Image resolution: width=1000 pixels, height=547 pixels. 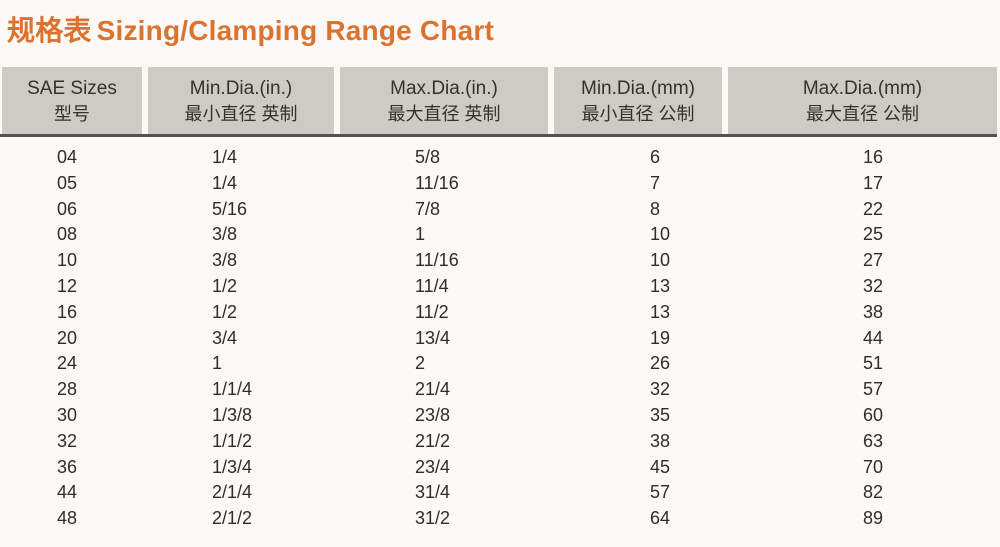 What do you see at coordinates (67, 466) in the screenshot?
I see `table-cell: 36` at bounding box center [67, 466].